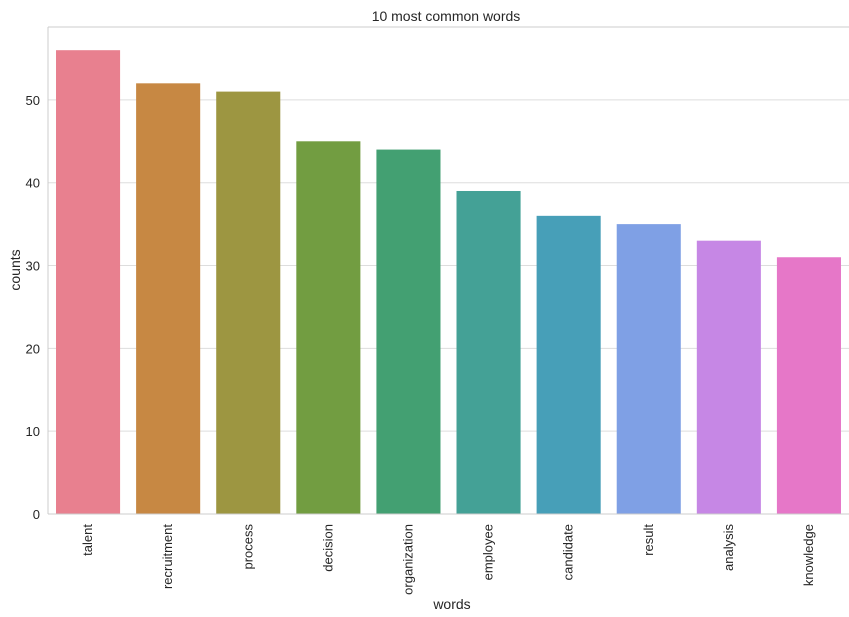 Image resolution: width=849 pixels, height=617 pixels. Describe the element at coordinates (488, 352) in the screenshot. I see `bar-employee` at that location.